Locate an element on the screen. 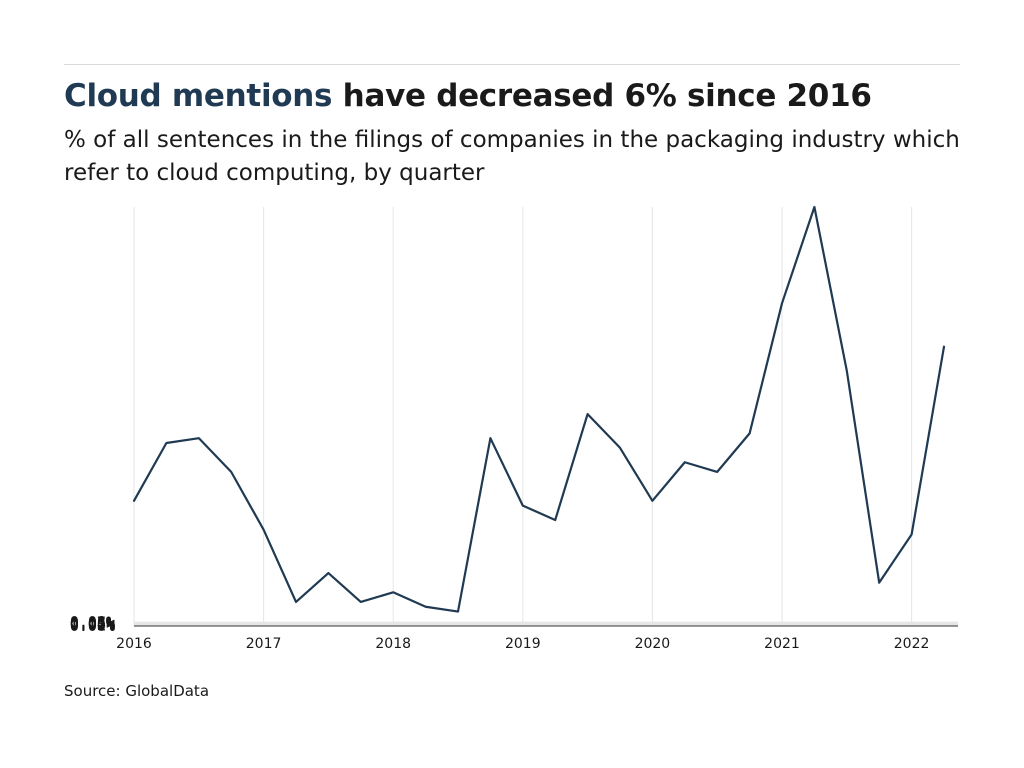 The image size is (1024, 768). y-tick-label-0.08%: 0.08% is located at coordinates (92, 622).